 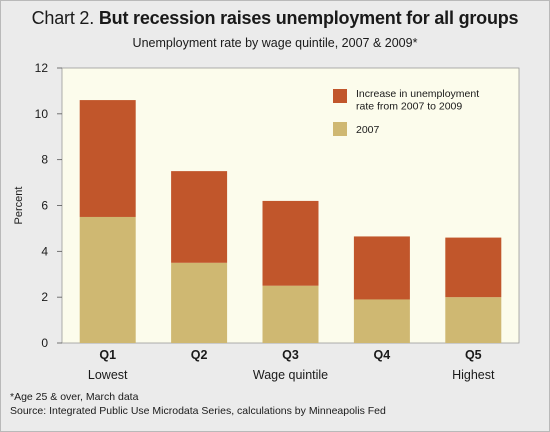 I want to click on legend-label-0-1: rate from 2007 to 2009, so click(x=409, y=107).